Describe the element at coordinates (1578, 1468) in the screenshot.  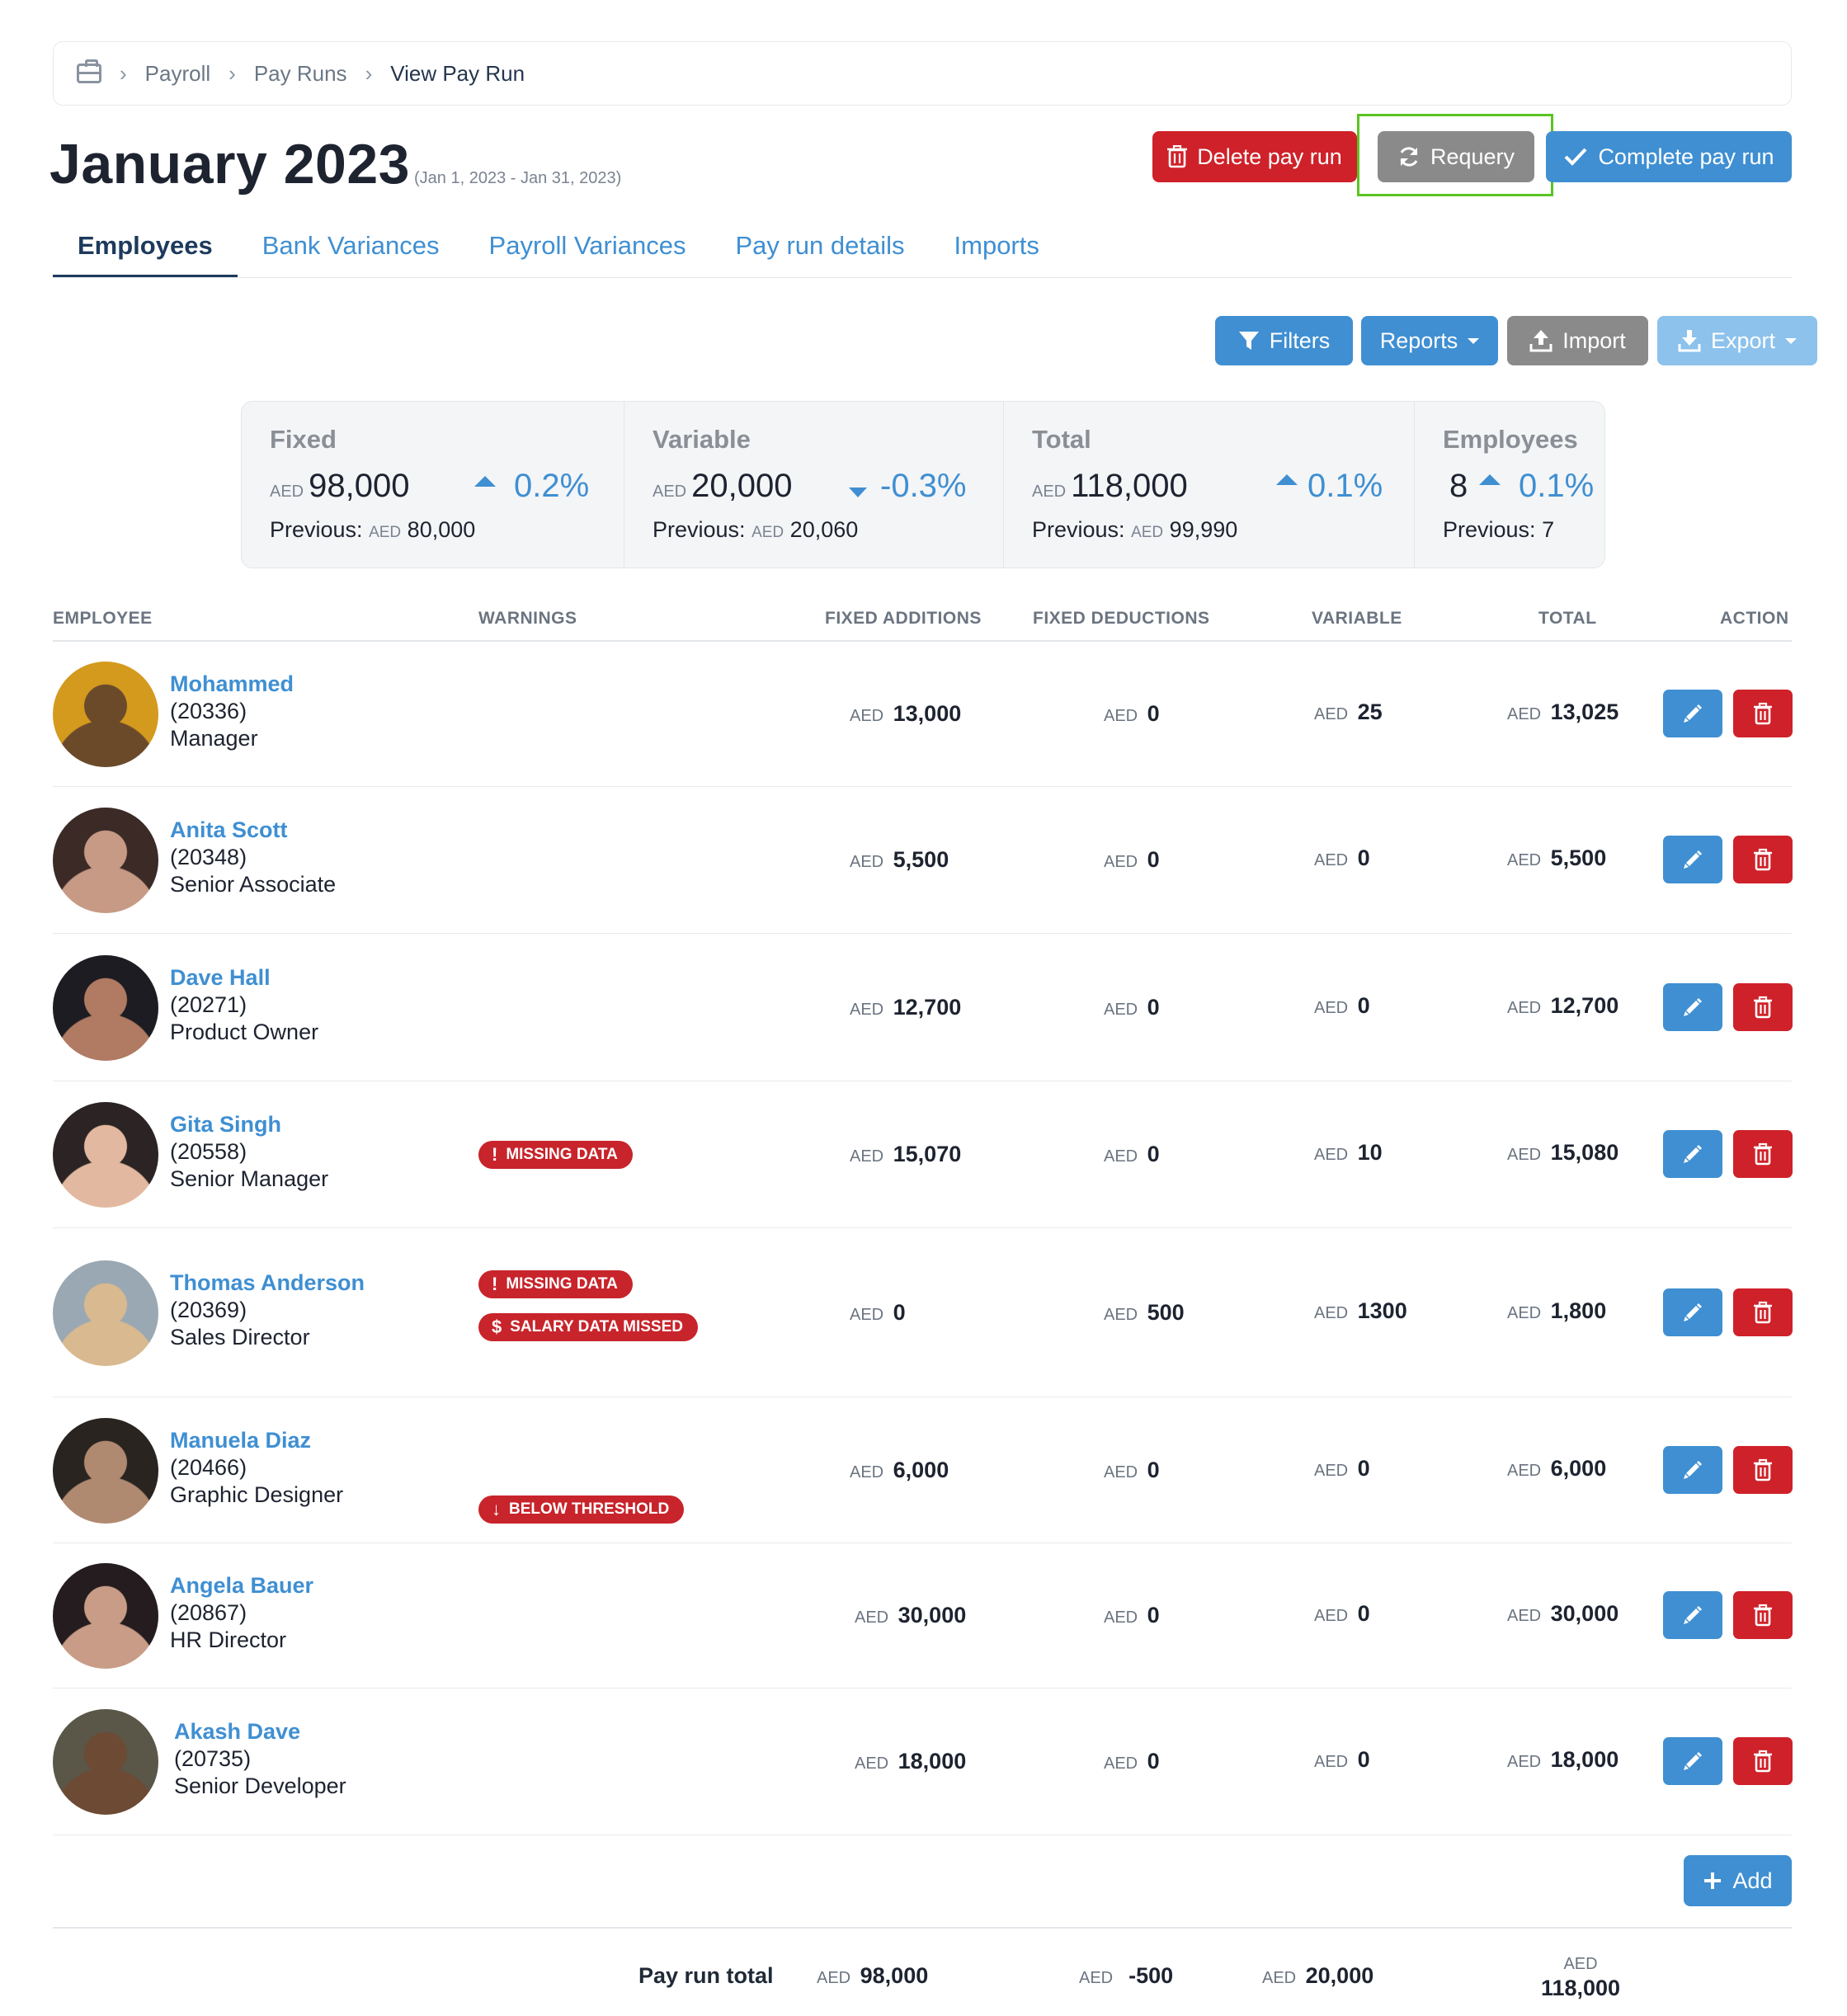
I see `amount-value: 6,000` at that location.